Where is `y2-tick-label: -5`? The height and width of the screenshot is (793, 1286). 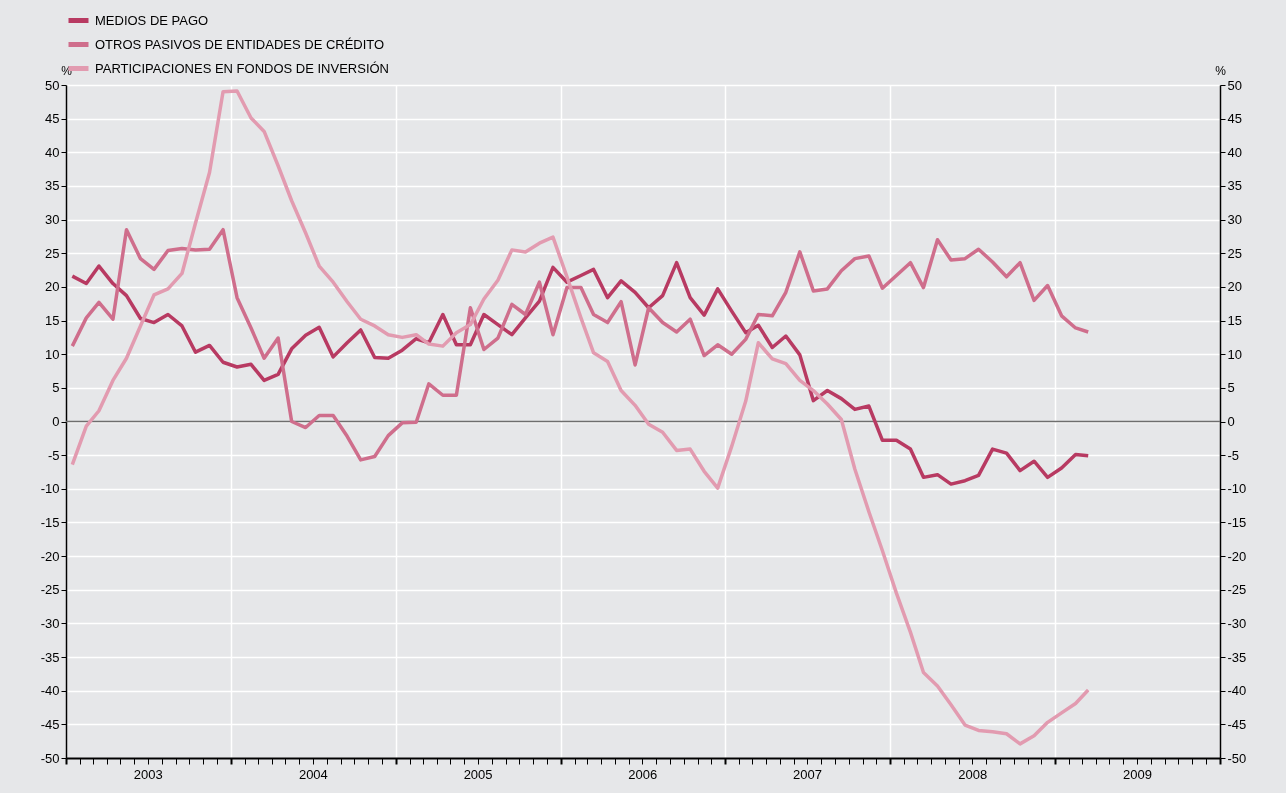
y2-tick-label: -5 is located at coordinates (1233, 455).